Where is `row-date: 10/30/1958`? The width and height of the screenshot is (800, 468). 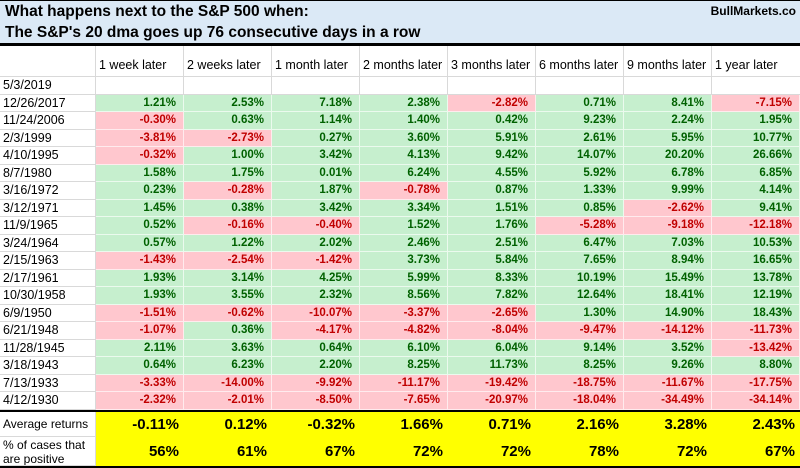 row-date: 10/30/1958 is located at coordinates (48, 296).